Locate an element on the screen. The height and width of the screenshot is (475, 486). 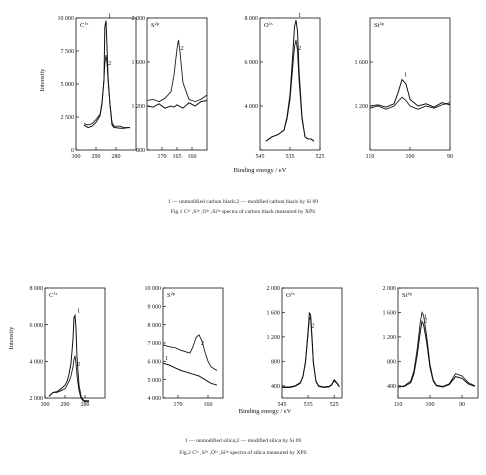
fig1-x-axis-label: Binding energy / eV is located at coordinates (260, 170).